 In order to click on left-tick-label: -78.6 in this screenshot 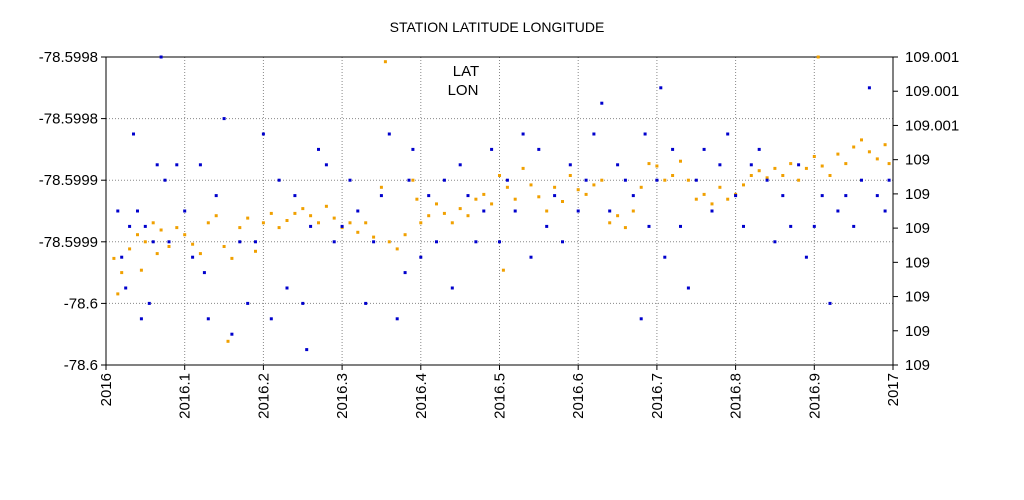, I will do `click(81, 365)`.